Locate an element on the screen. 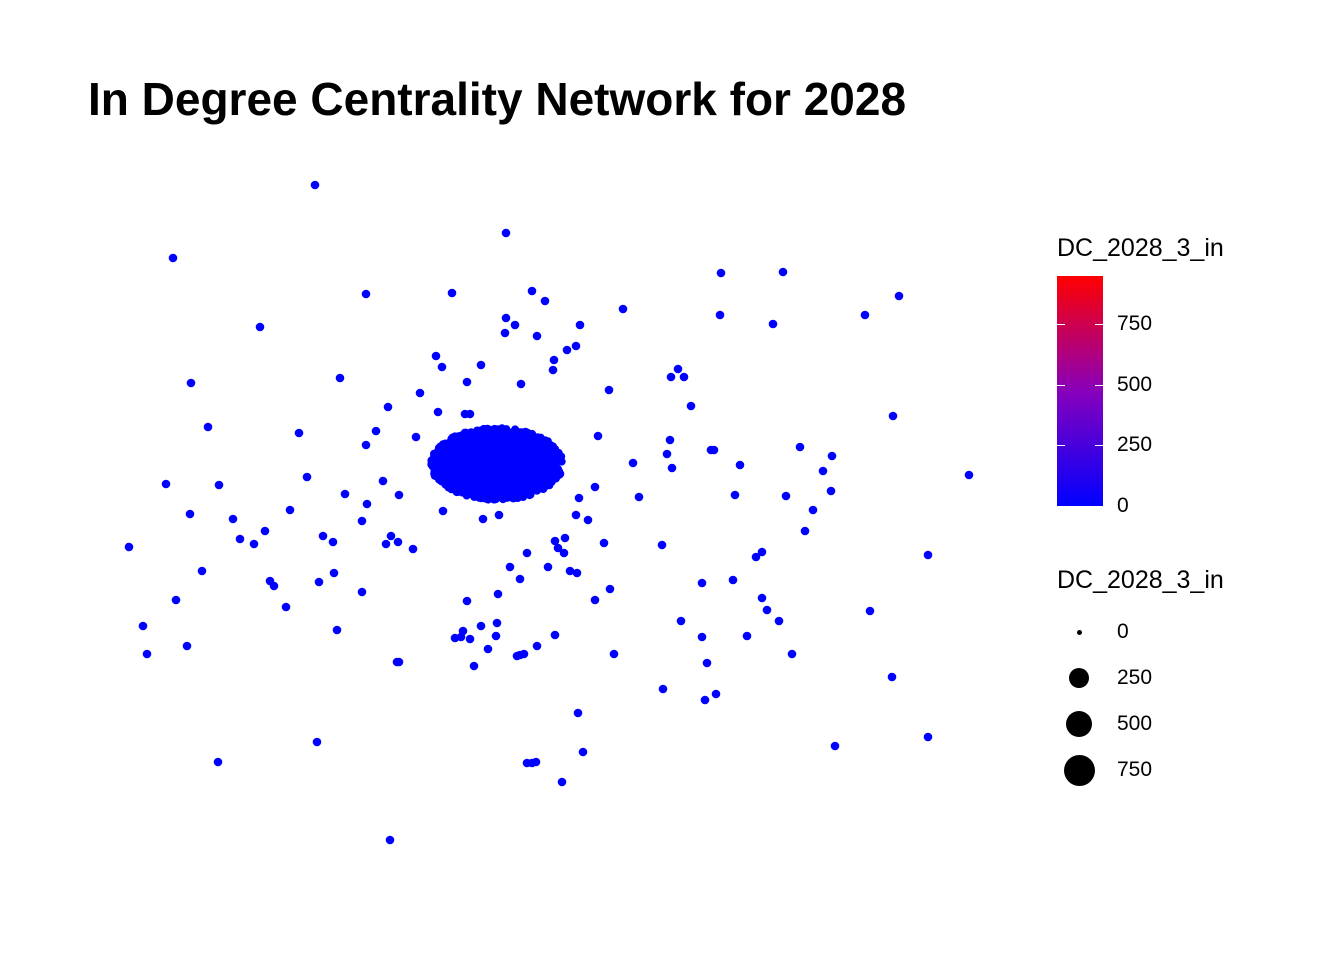 The width and height of the screenshot is (1344, 960). size-legend-label: 750 is located at coordinates (1135, 769).